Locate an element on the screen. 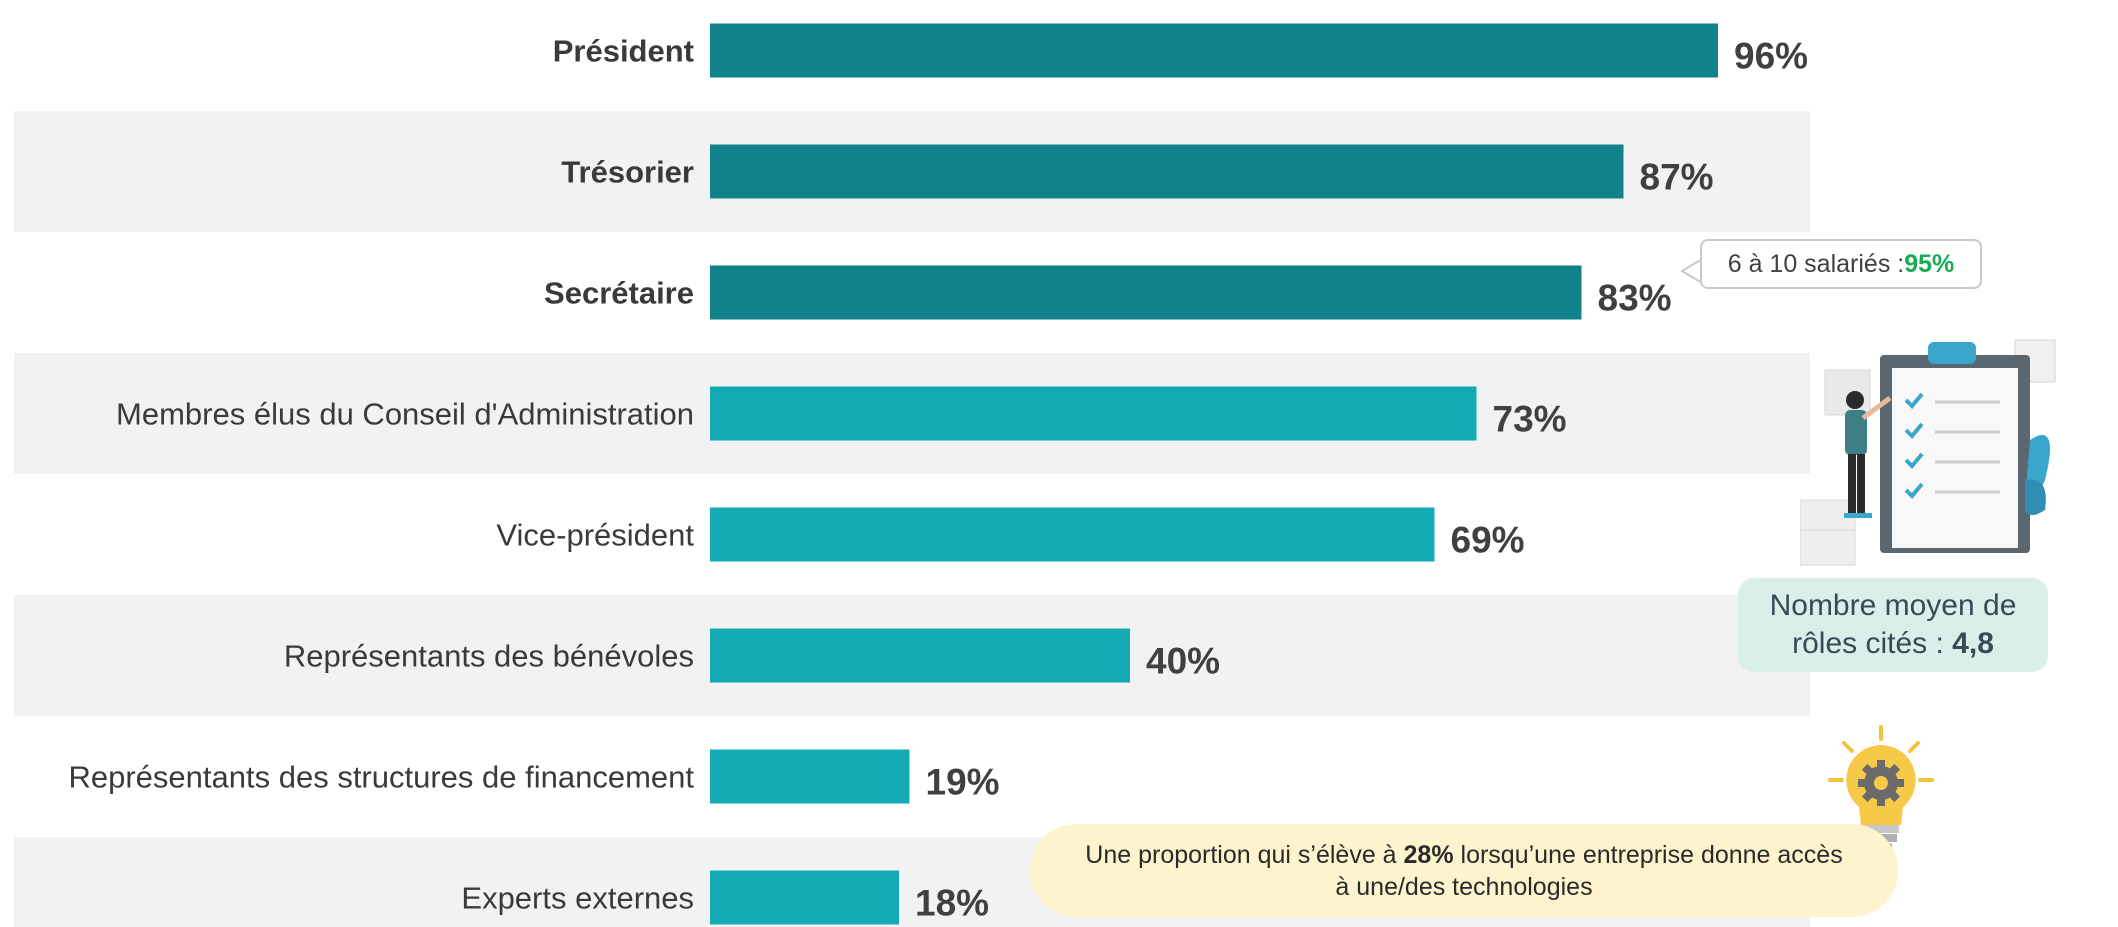 Image resolution: width=2118 pixels, height=927 pixels. callout-pointer is located at coordinates (1692, 271).